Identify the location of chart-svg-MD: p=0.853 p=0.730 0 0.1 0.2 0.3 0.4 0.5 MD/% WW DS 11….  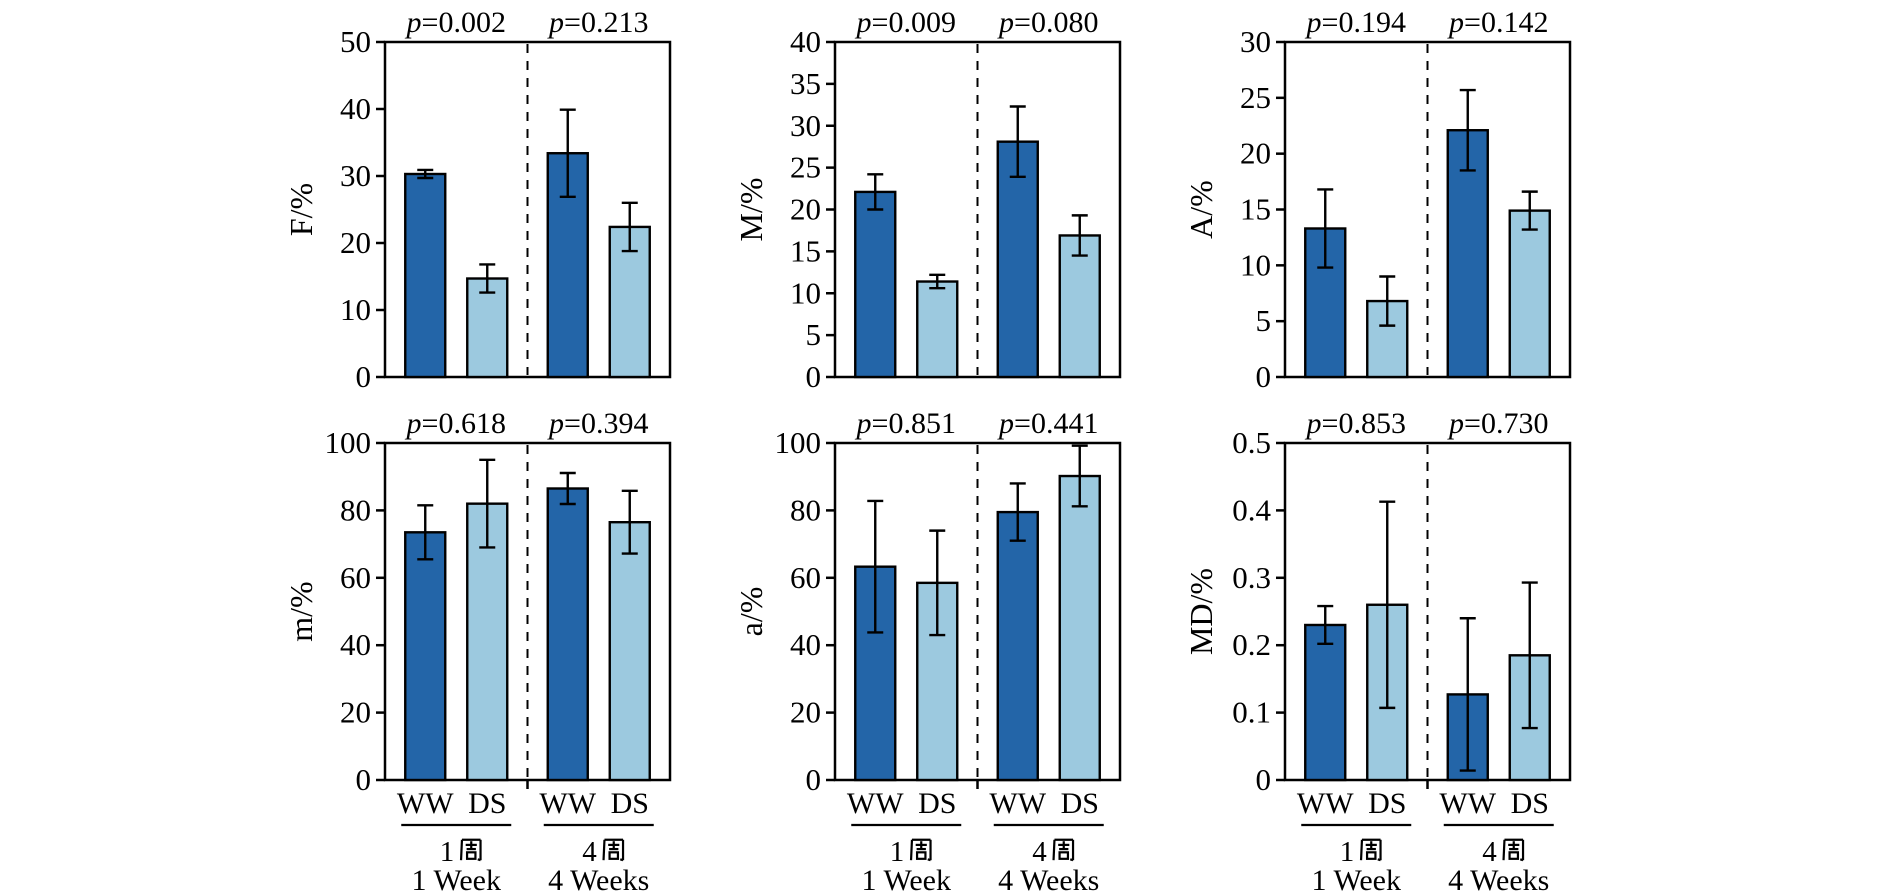
(1377, 649).